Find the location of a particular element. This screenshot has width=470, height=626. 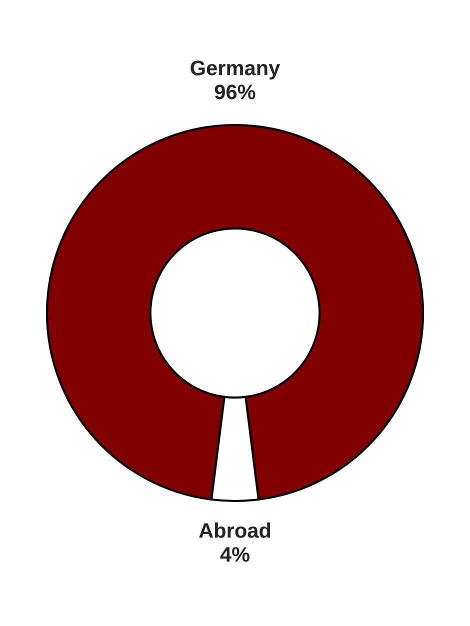

data-label: 96% is located at coordinates (235, 92).